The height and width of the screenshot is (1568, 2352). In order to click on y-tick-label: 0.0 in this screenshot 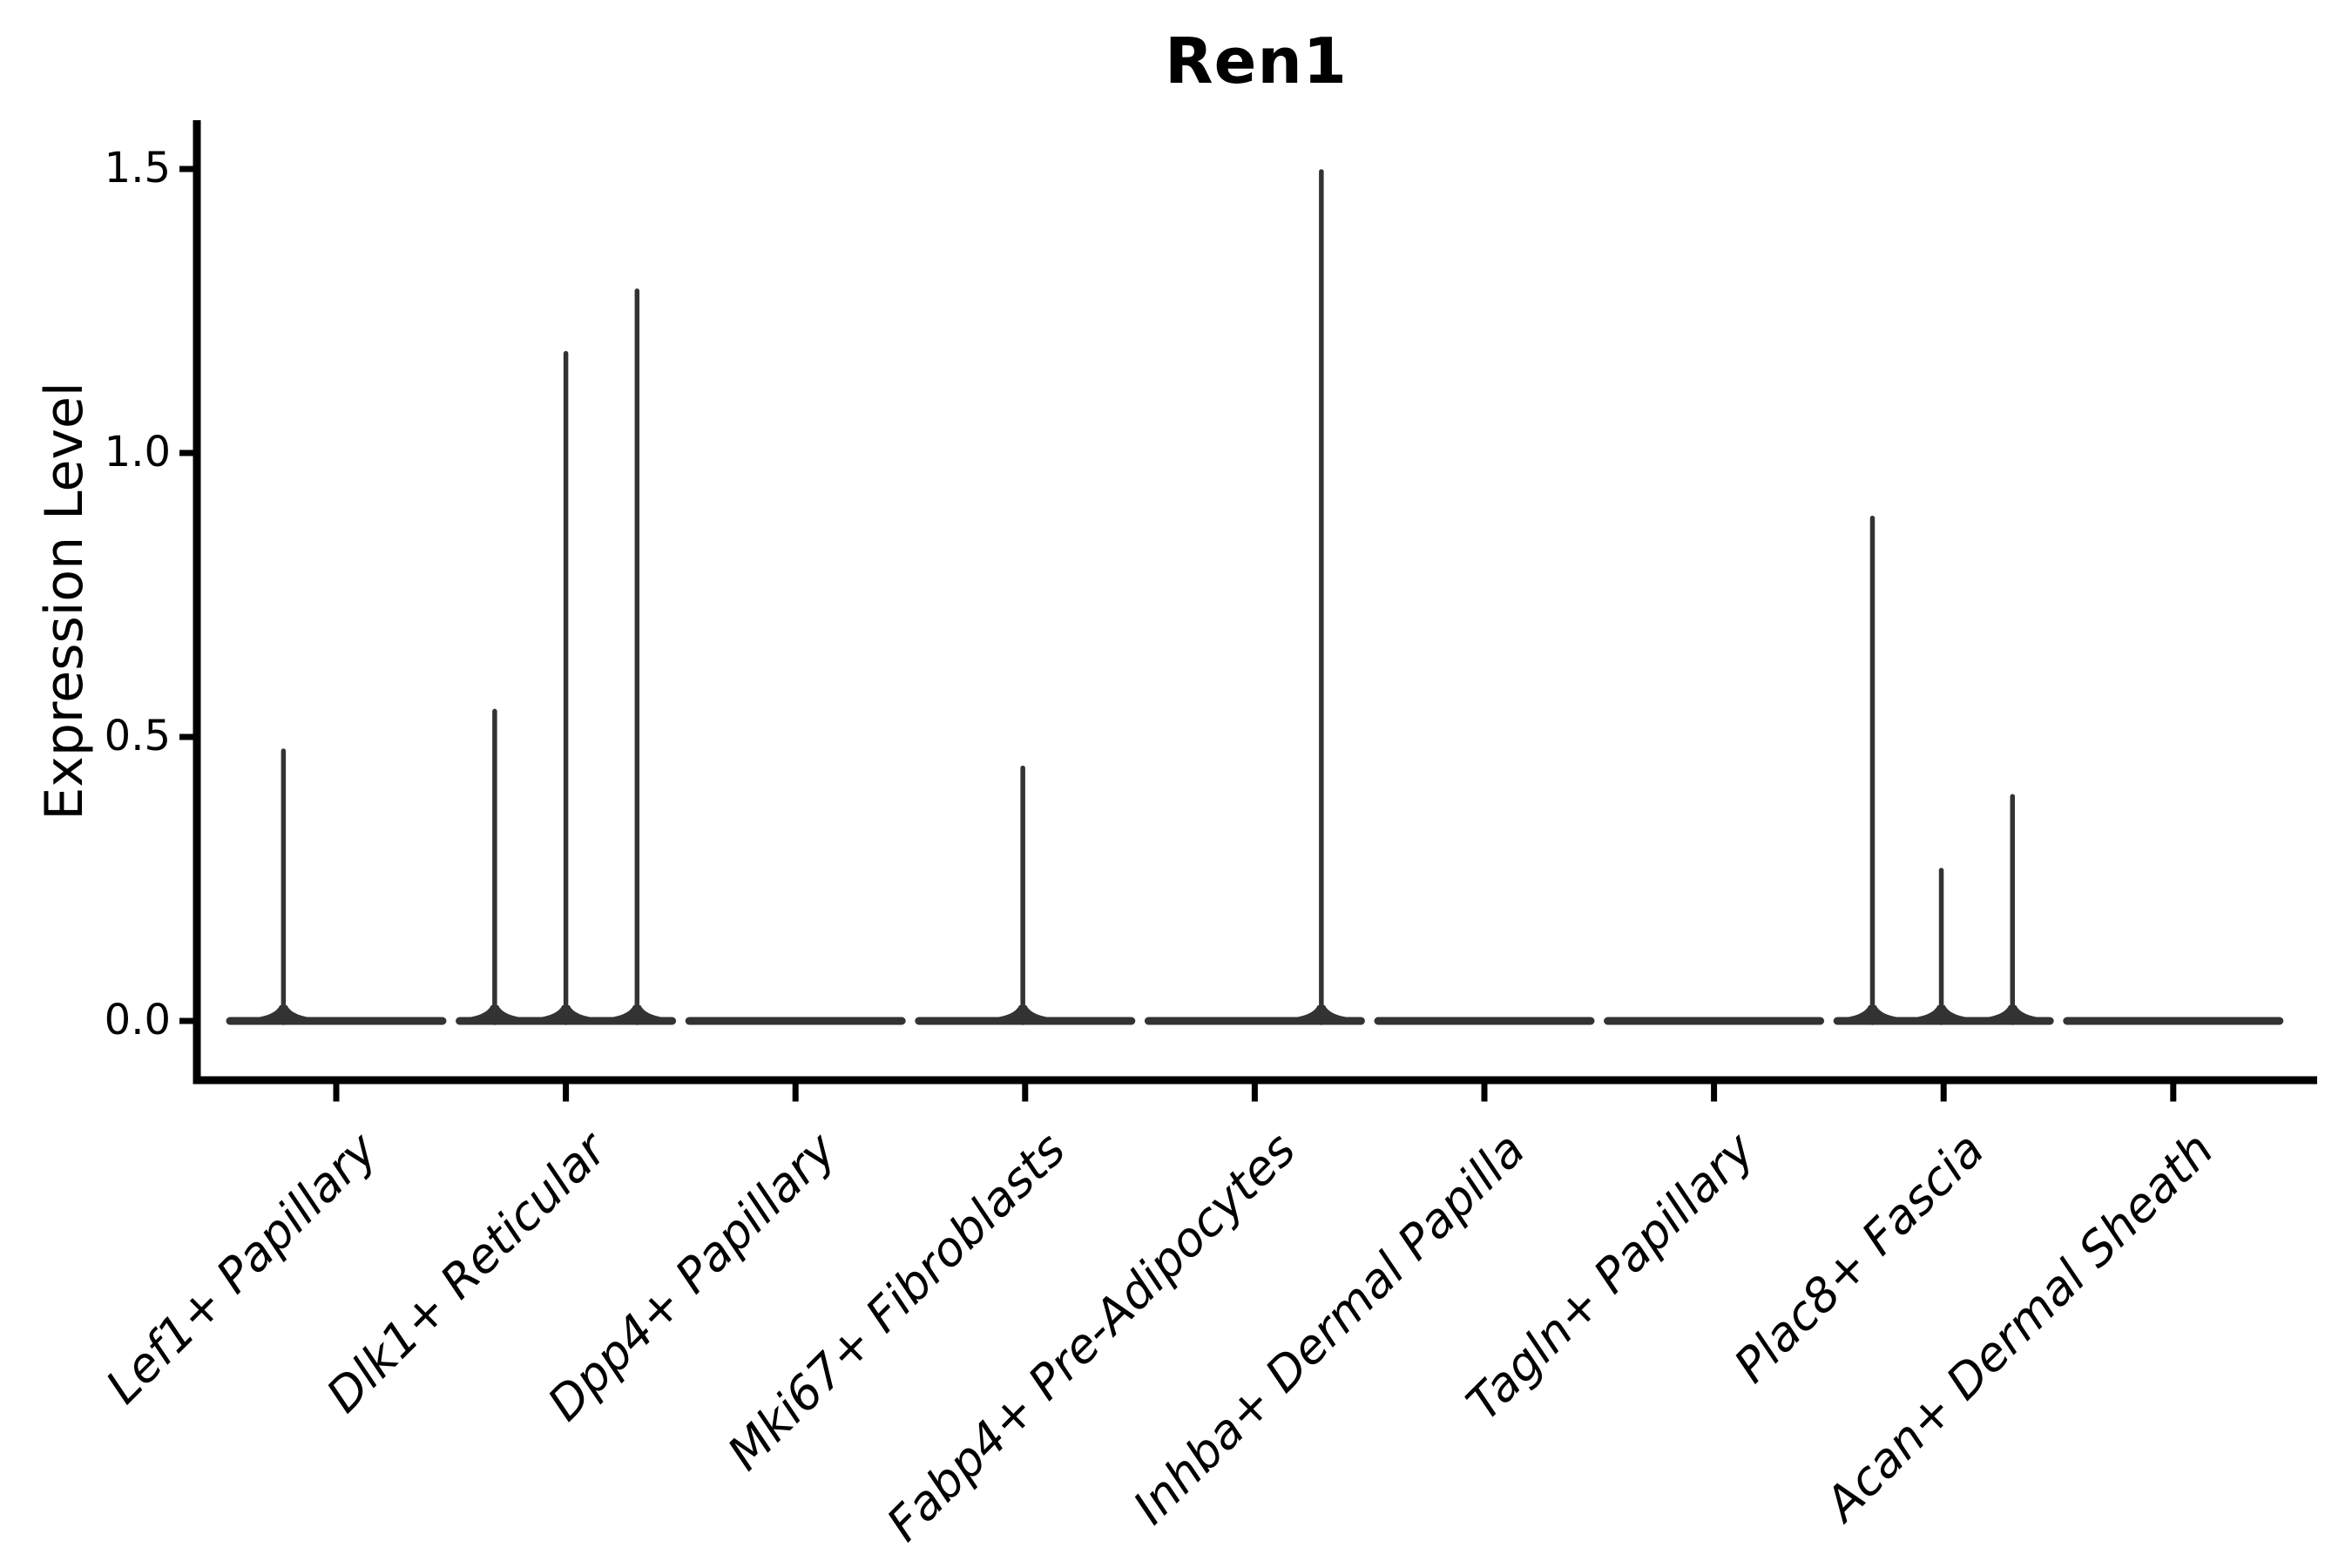, I will do `click(137, 1019)`.